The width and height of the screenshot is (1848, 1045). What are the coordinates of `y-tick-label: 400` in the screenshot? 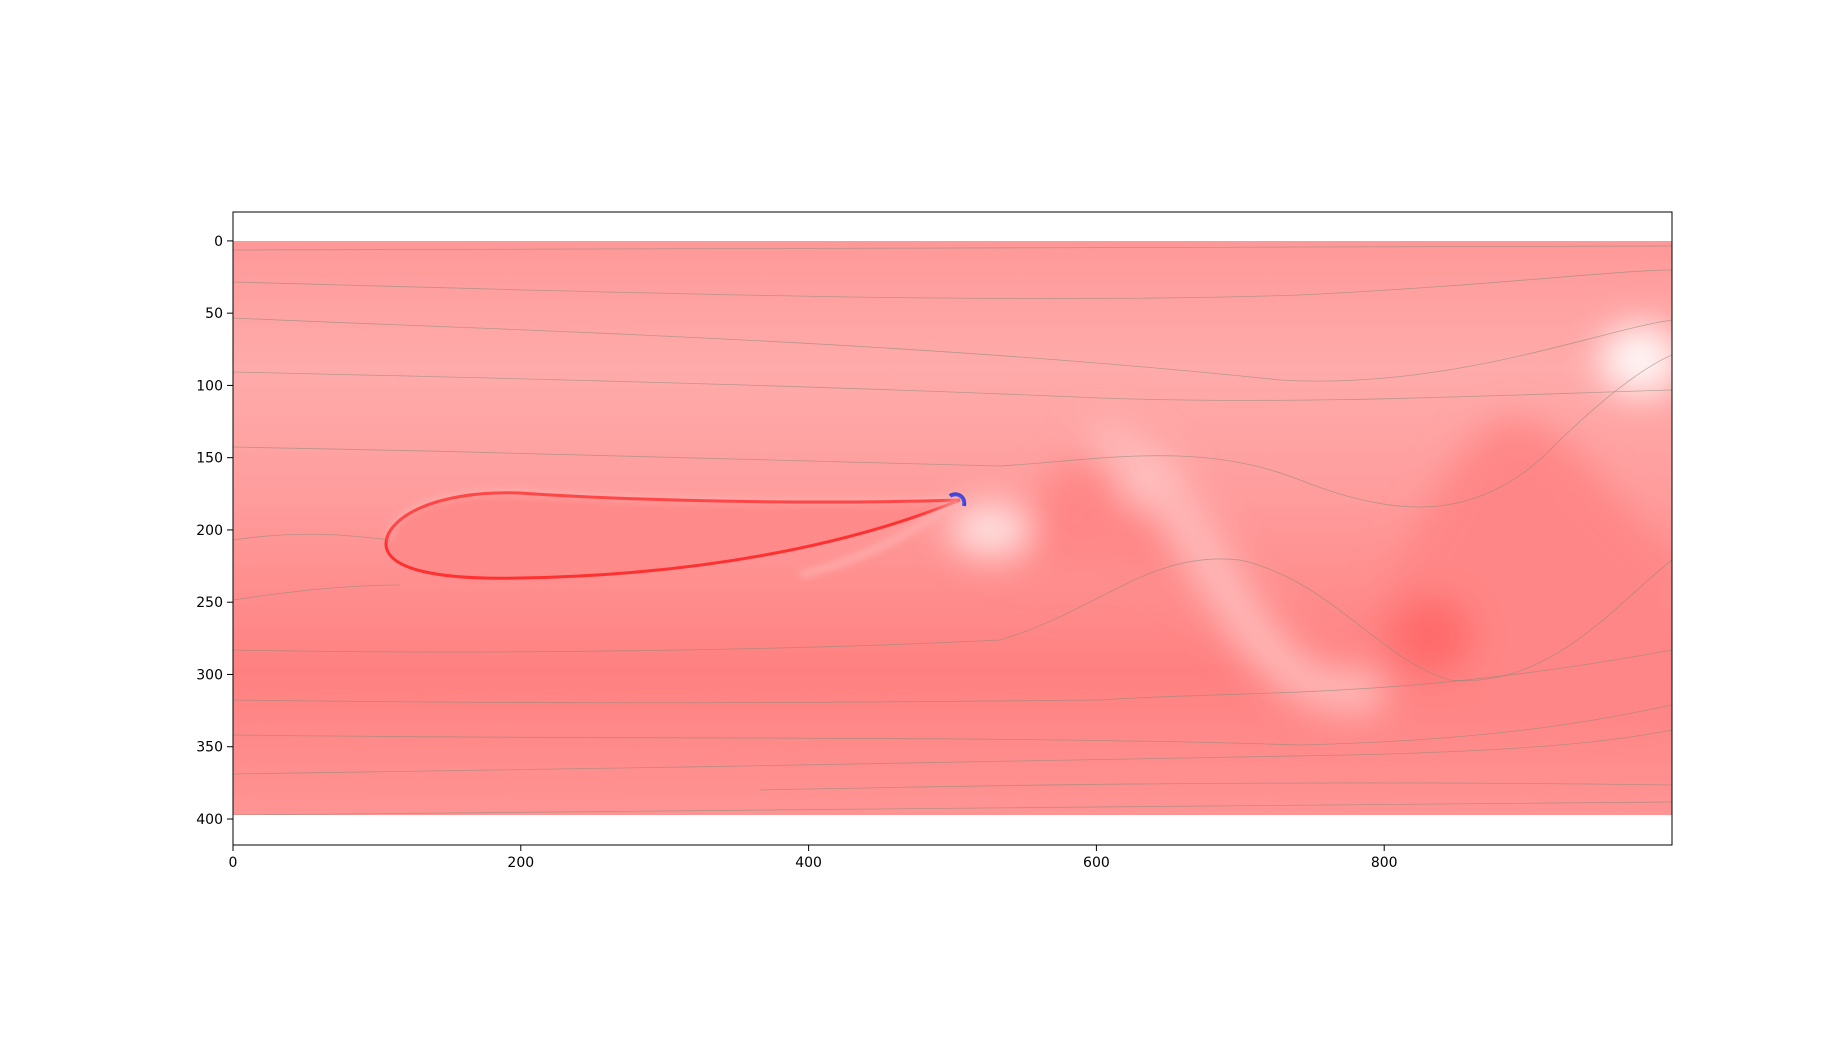 It's located at (209, 820).